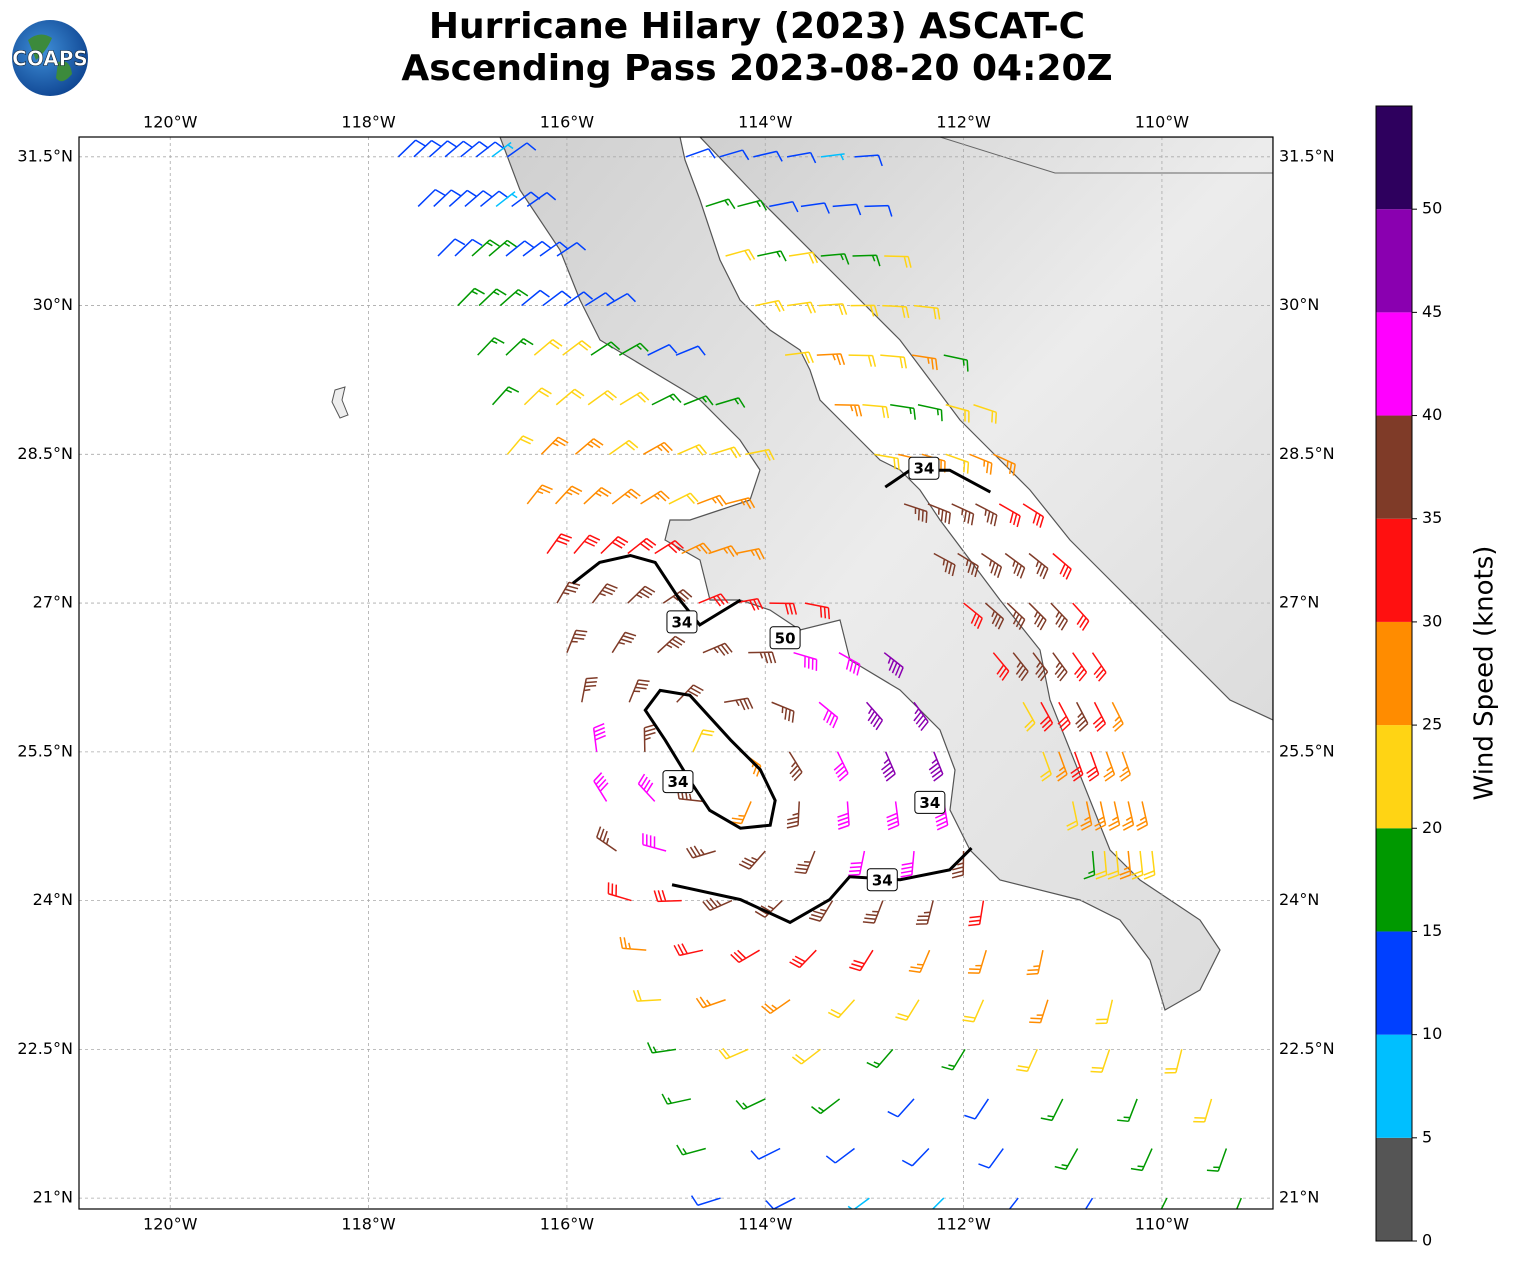  What do you see at coordinates (53, 1197) in the screenshot?
I see `lat-tick-label: 21°N` at bounding box center [53, 1197].